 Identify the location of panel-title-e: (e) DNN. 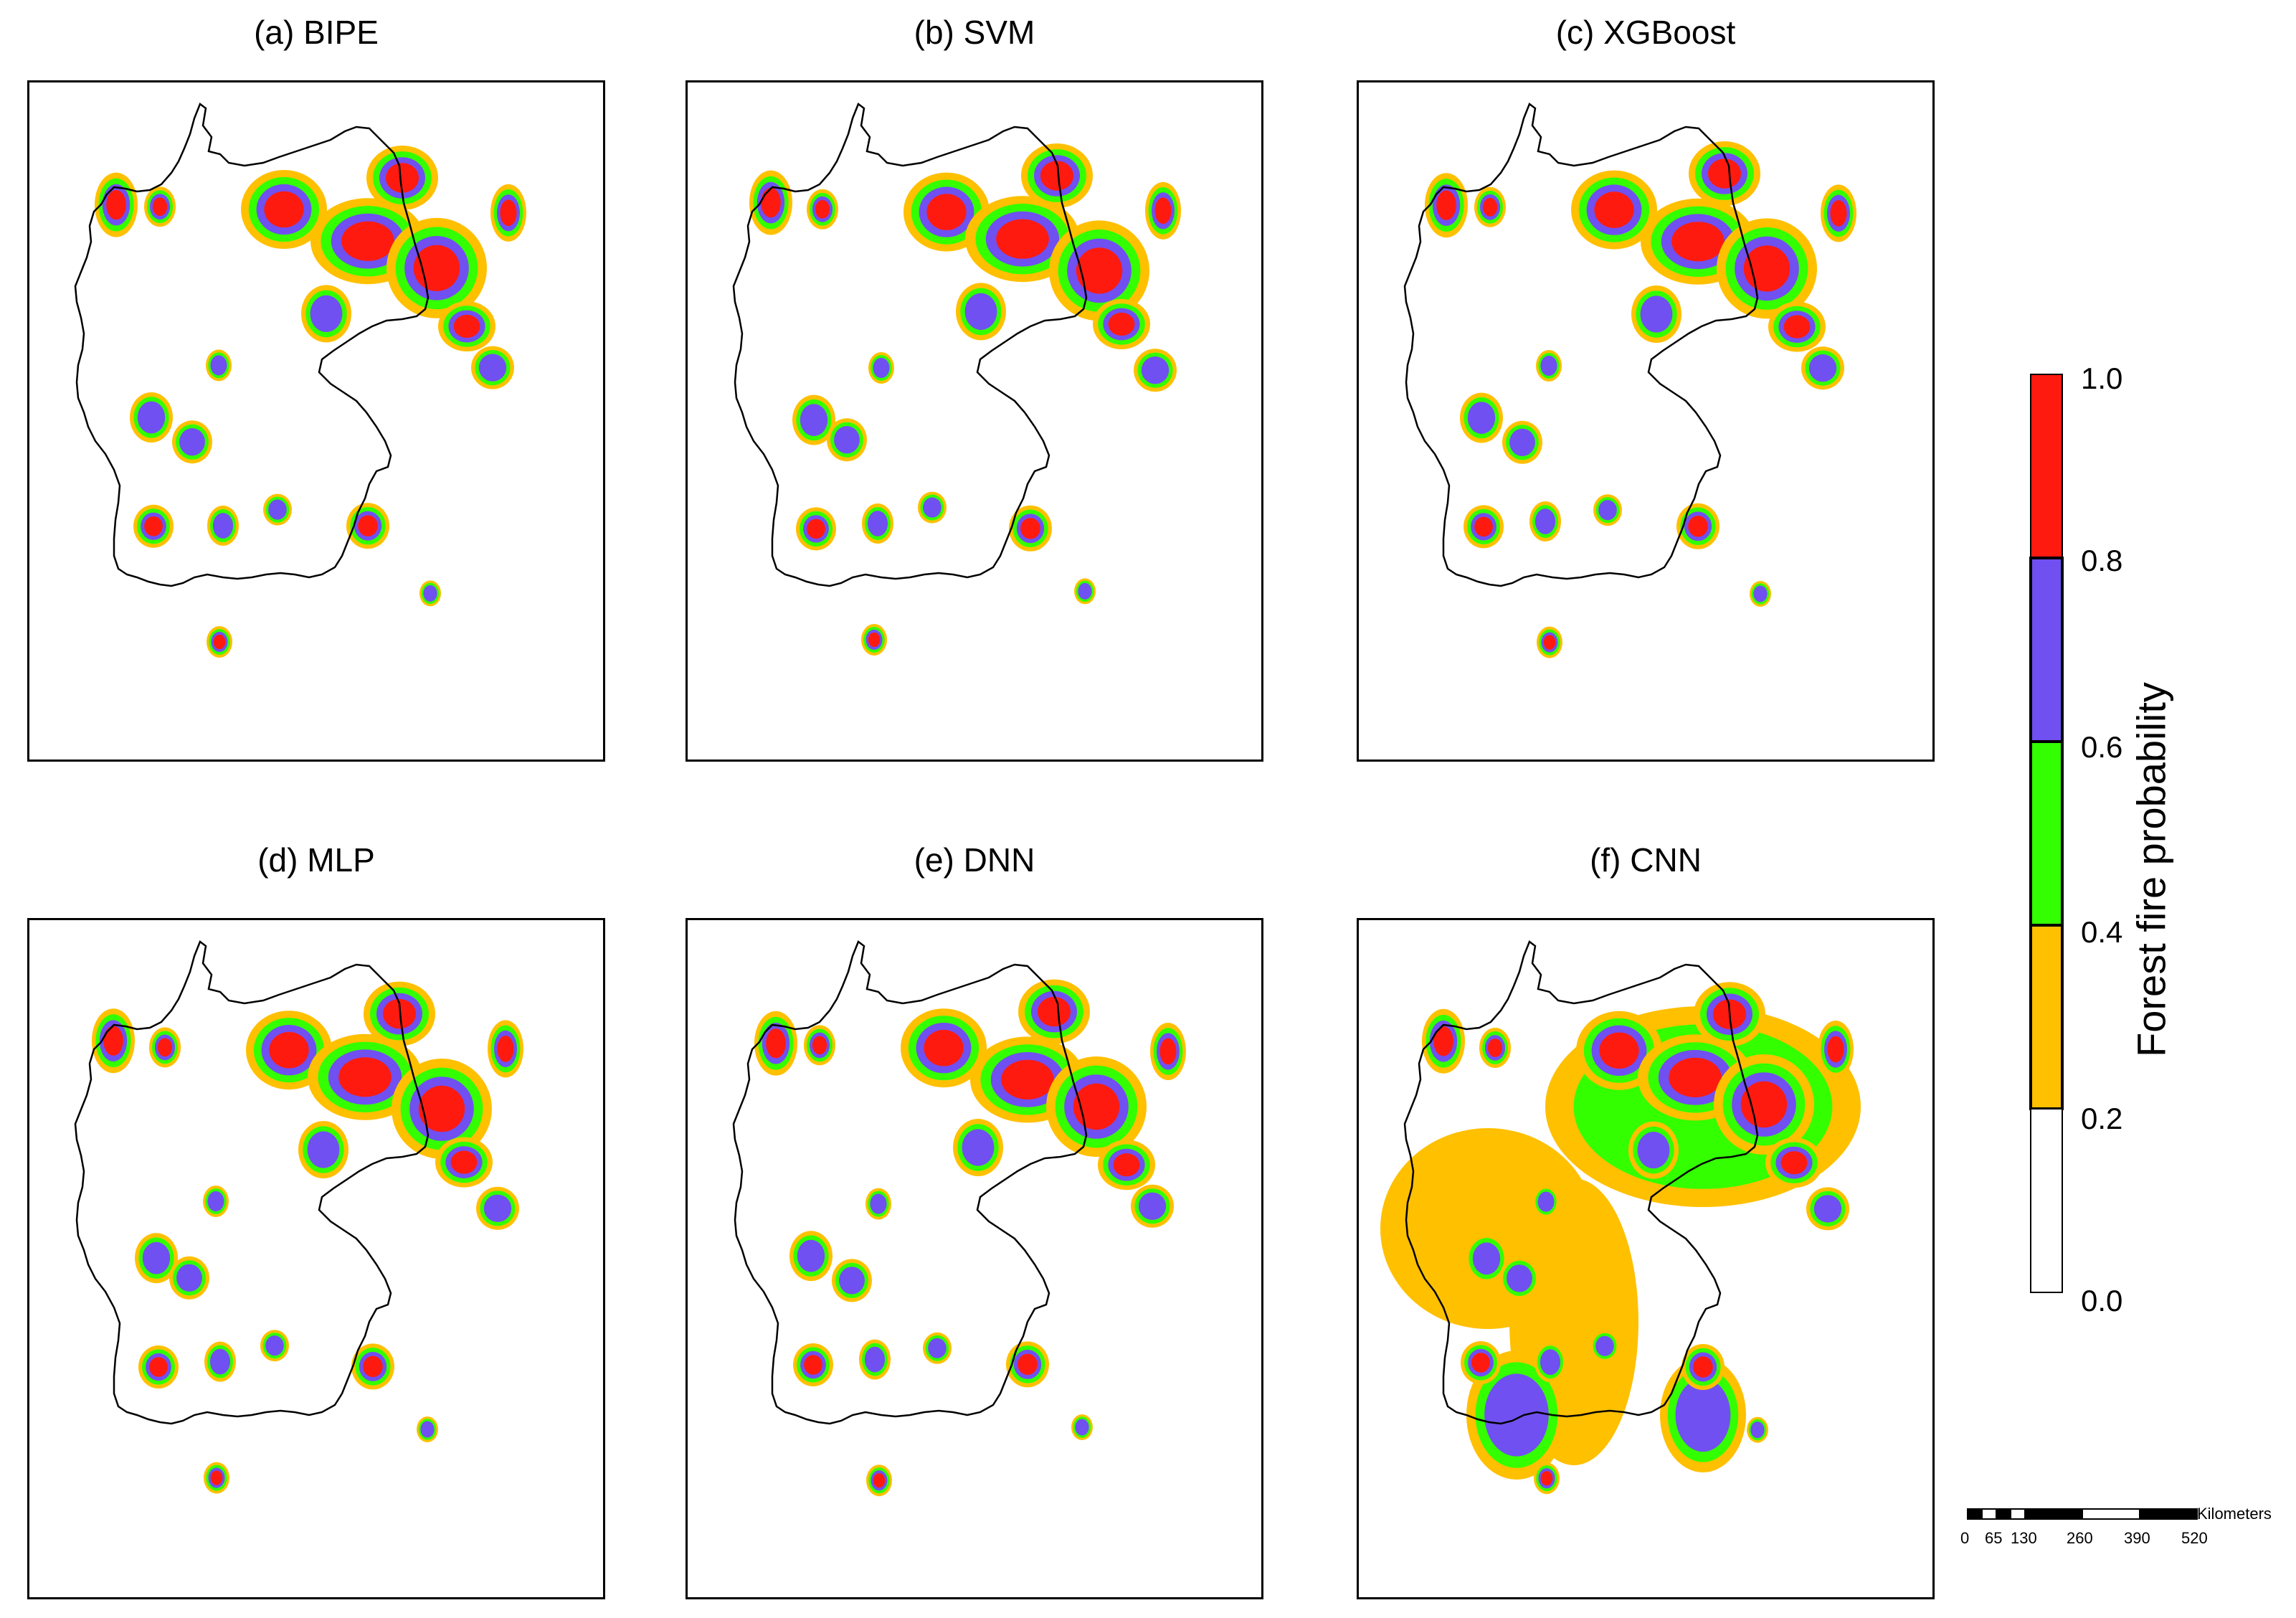
(974, 860).